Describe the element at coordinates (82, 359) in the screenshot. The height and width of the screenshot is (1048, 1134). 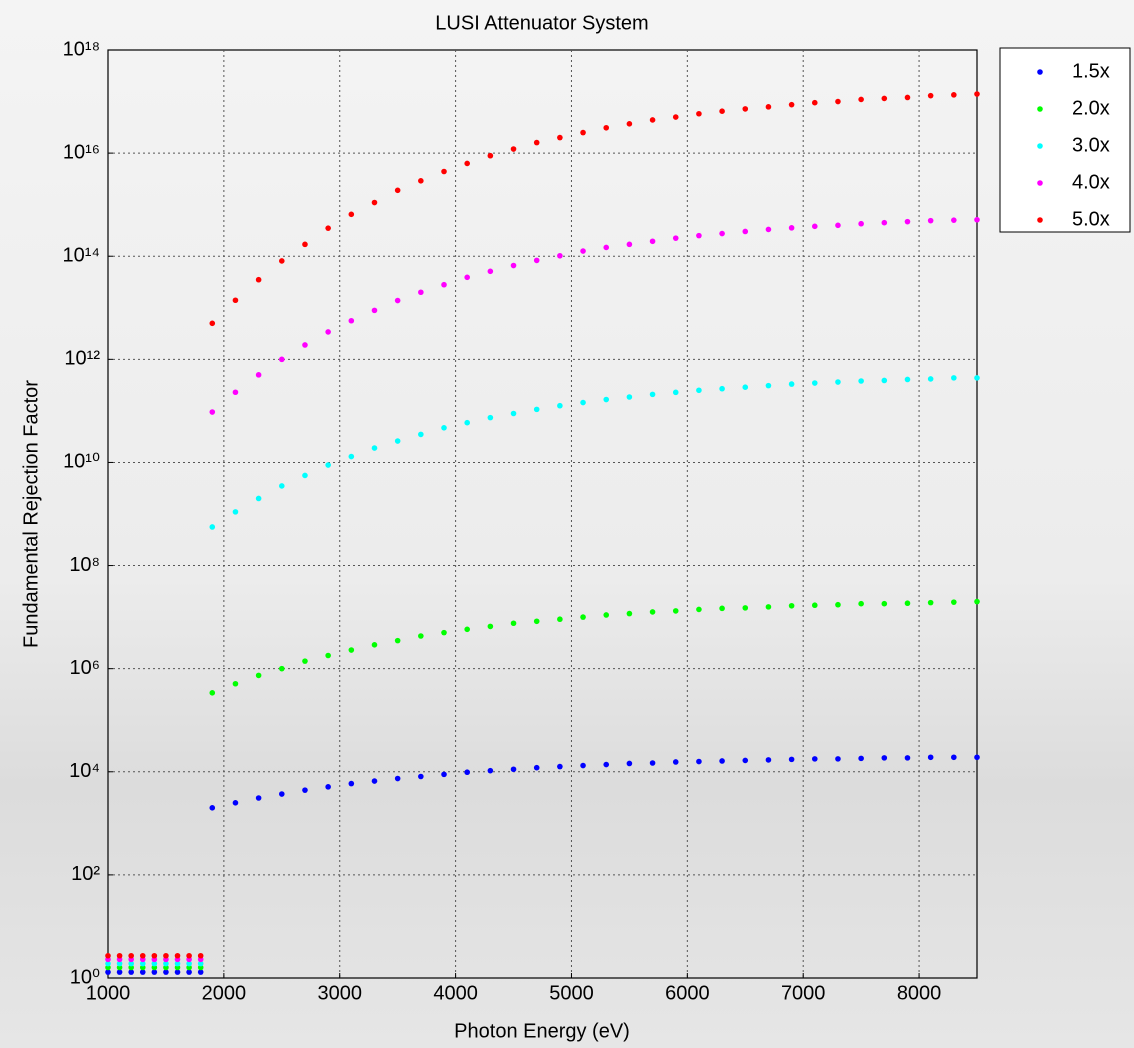
I see `y-tick-label: 10¹²` at that location.